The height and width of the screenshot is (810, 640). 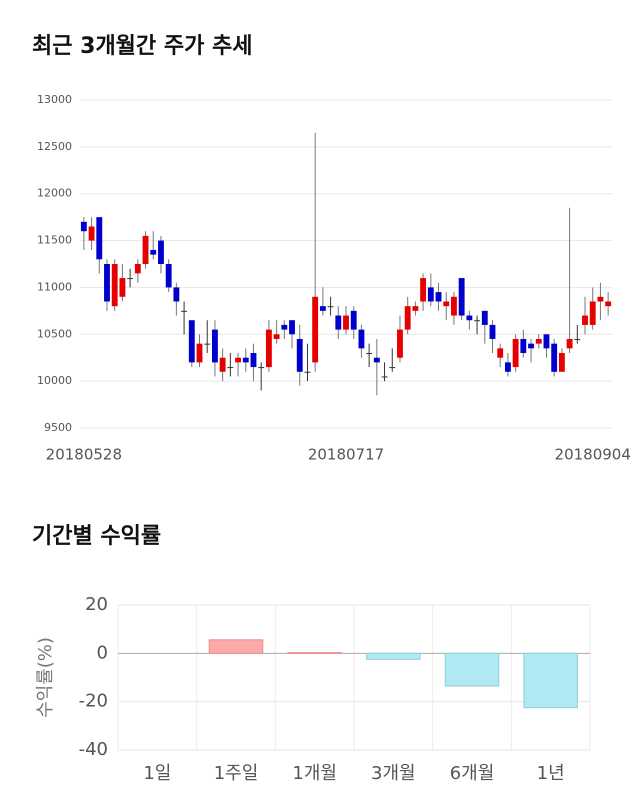 What do you see at coordinates (102, 652) in the screenshot?
I see `y-tick-label: 0` at bounding box center [102, 652].